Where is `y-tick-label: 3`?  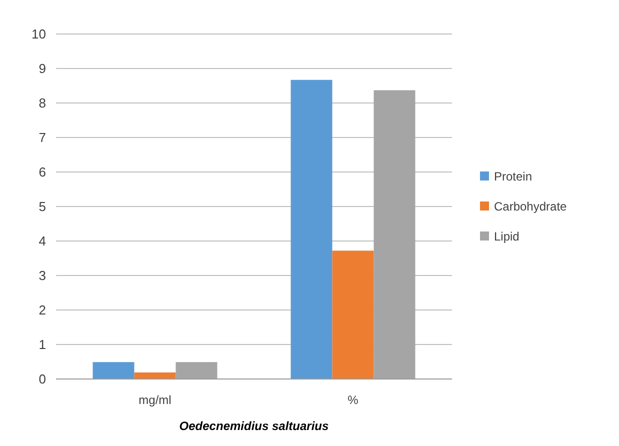 y-tick-label: 3 is located at coordinates (42, 276).